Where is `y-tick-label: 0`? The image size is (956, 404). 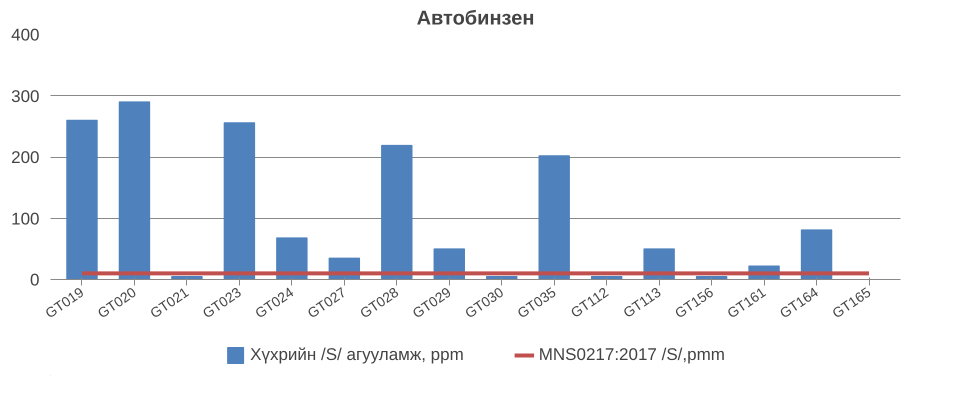 y-tick-label: 0 is located at coordinates (35, 280).